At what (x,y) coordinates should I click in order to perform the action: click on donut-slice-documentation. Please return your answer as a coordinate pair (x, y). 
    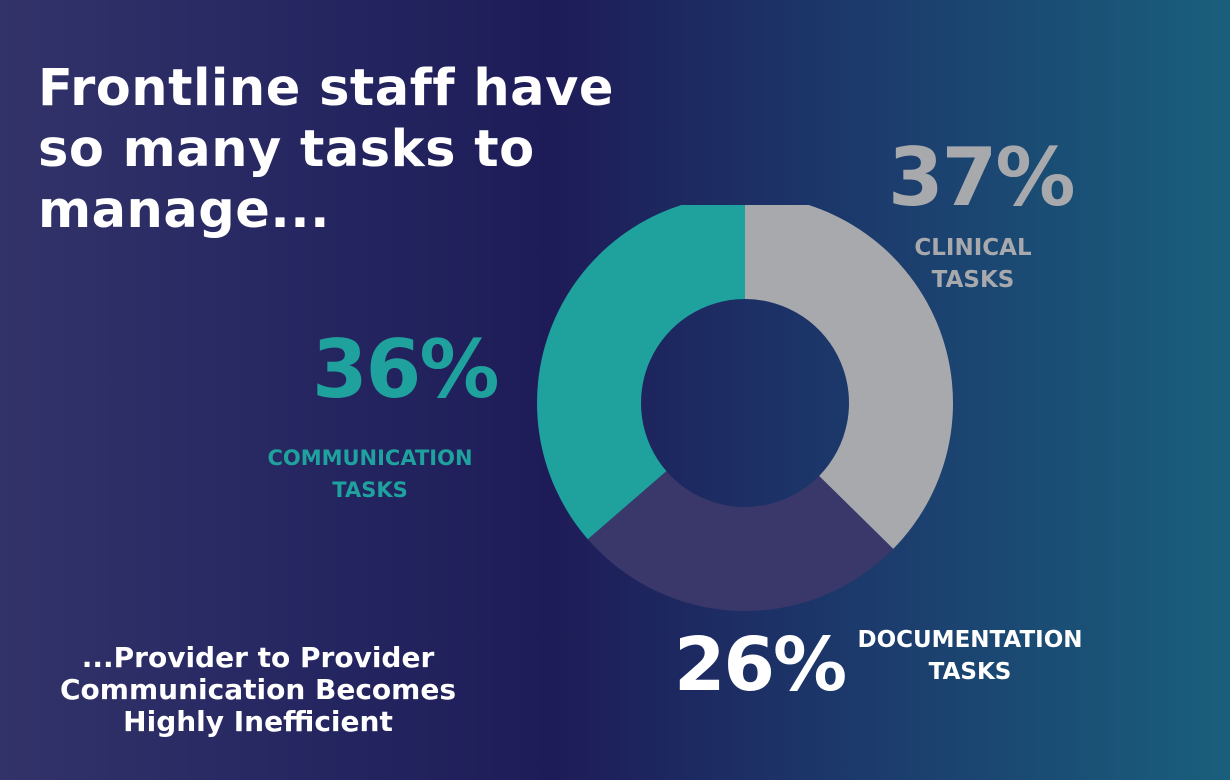
    Looking at the image, I should click on (740, 541).